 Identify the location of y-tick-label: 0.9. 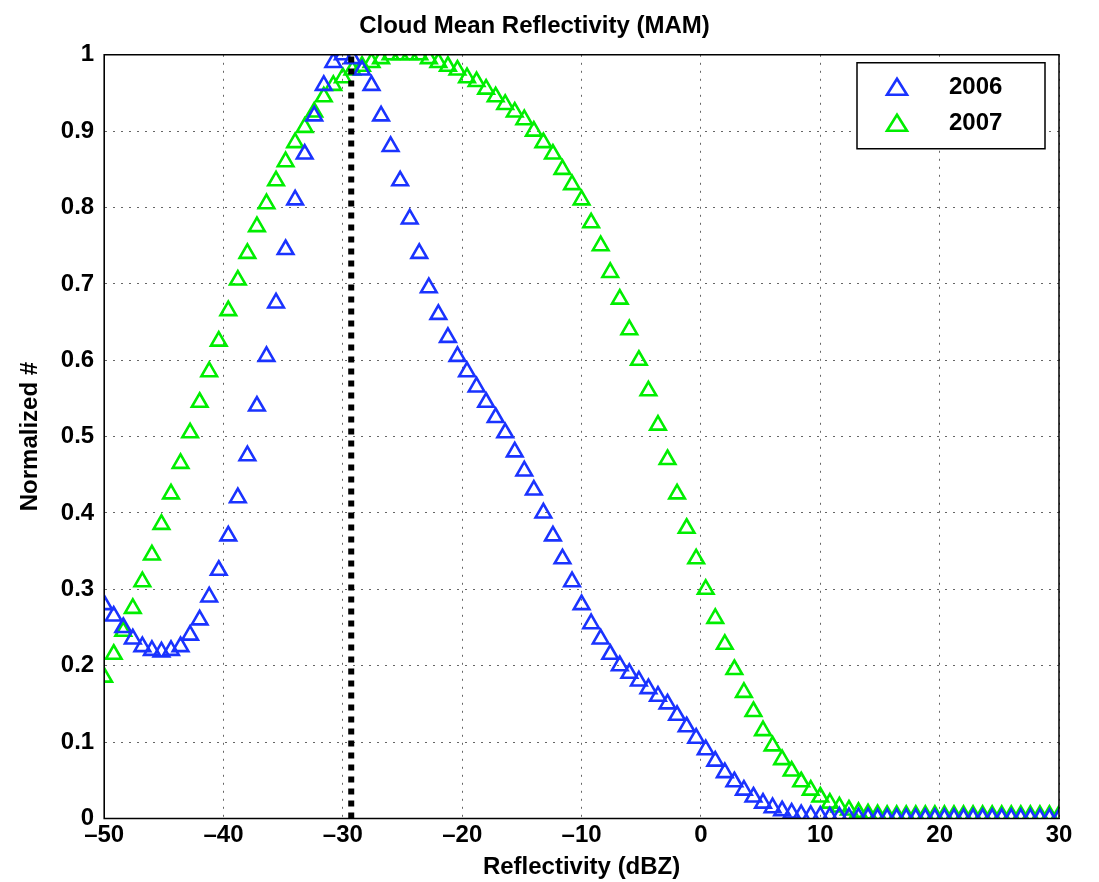
(77, 129).